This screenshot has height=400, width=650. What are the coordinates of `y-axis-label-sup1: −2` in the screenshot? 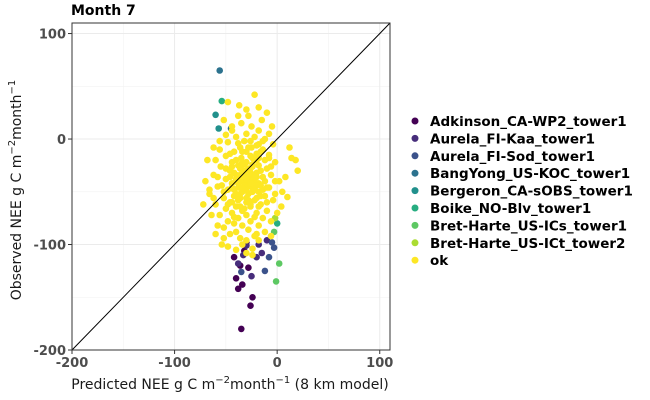 It's located at (12, 147).